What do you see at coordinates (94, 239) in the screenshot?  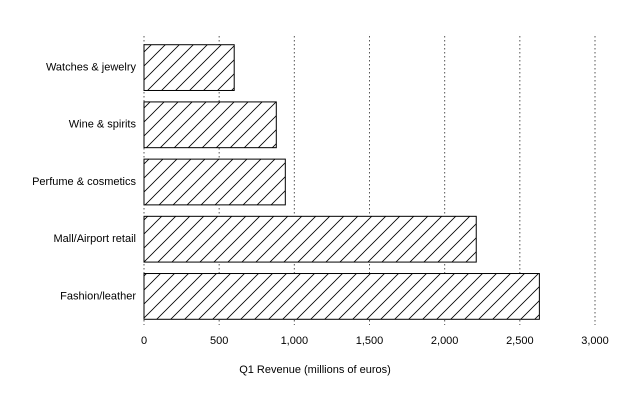 I see `y-tick-label: Mall/Airport retail` at bounding box center [94, 239].